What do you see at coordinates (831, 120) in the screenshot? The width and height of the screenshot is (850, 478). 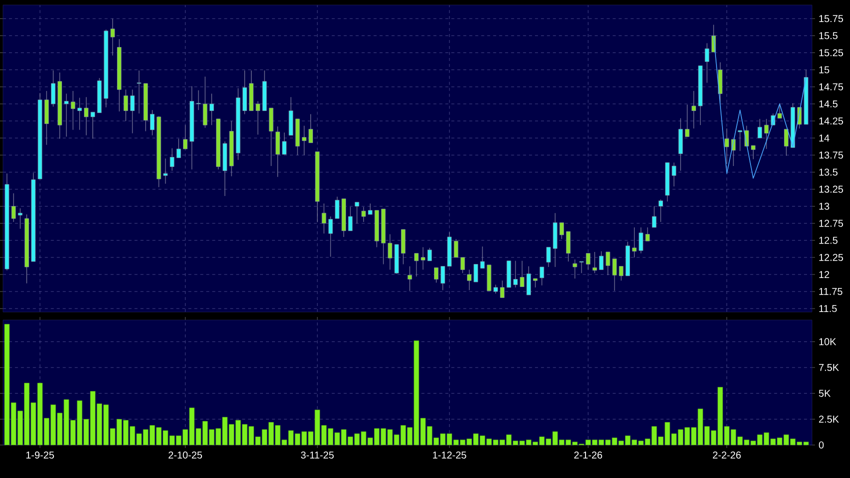 I see `y-tick-label: 14.25` at bounding box center [831, 120].